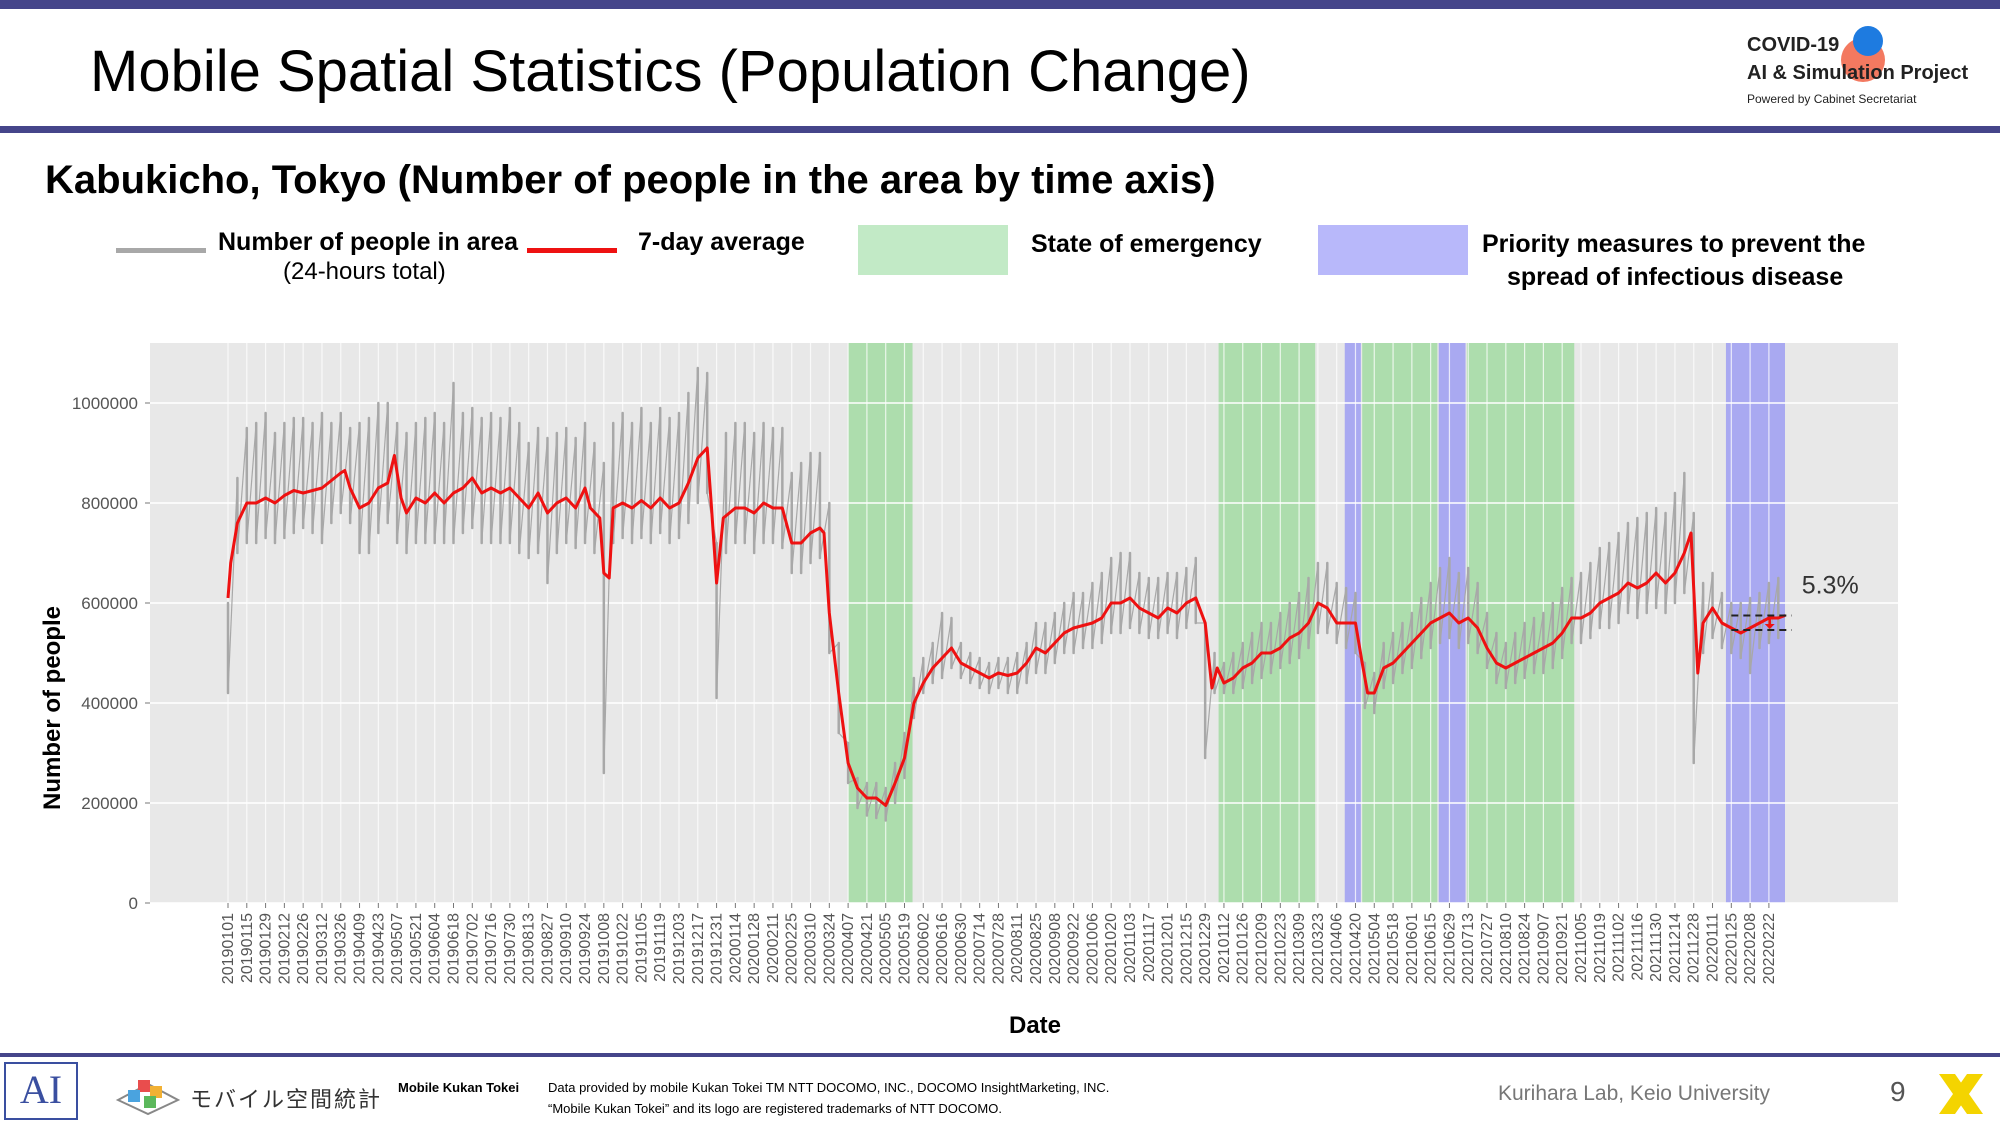 The height and width of the screenshot is (1125, 2000). What do you see at coordinates (1487, 948) in the screenshot?
I see `x-tick-label: 20210727` at bounding box center [1487, 948].